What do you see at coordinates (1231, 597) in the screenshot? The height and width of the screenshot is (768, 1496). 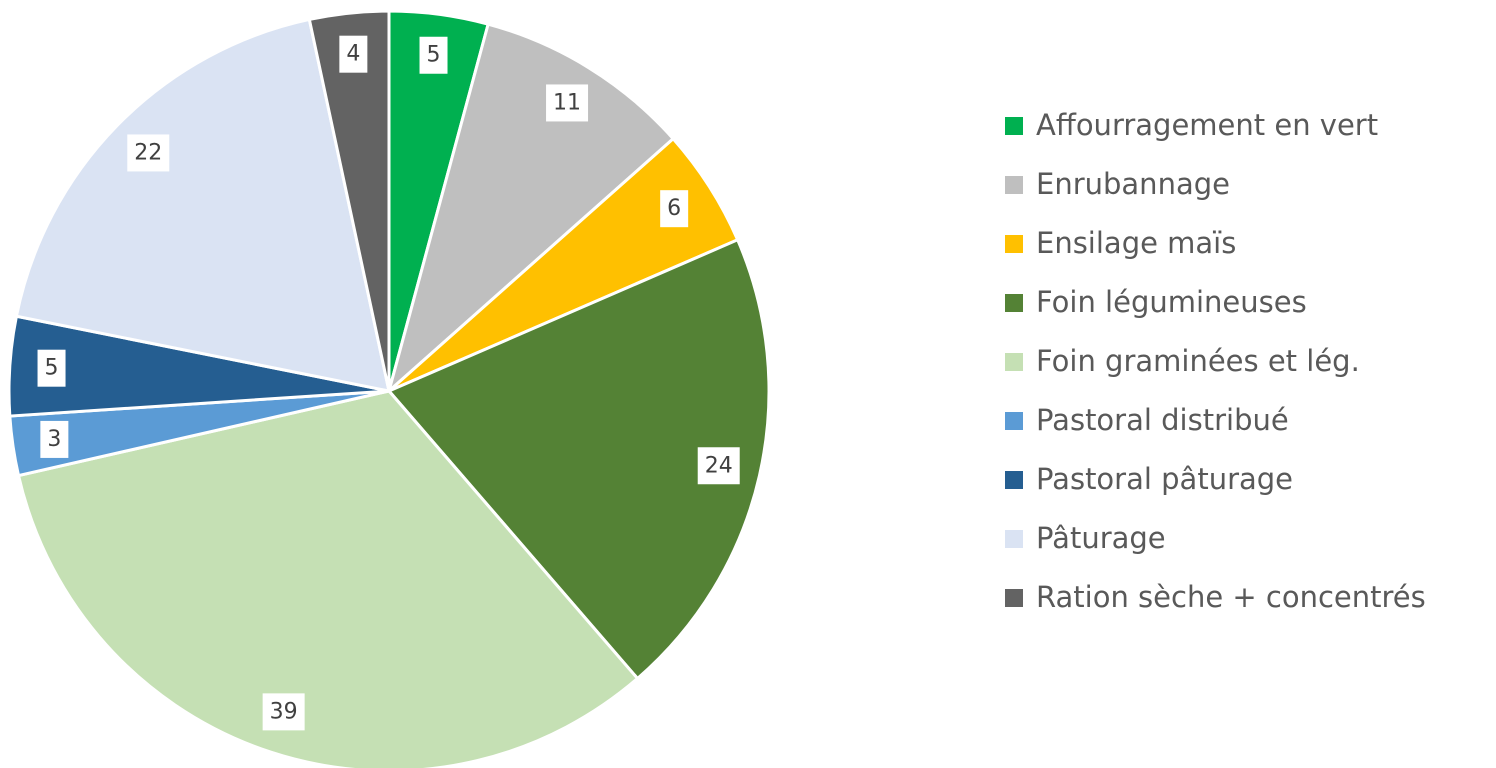 I see `legend-label: Ration sèche + concentrés` at bounding box center [1231, 597].